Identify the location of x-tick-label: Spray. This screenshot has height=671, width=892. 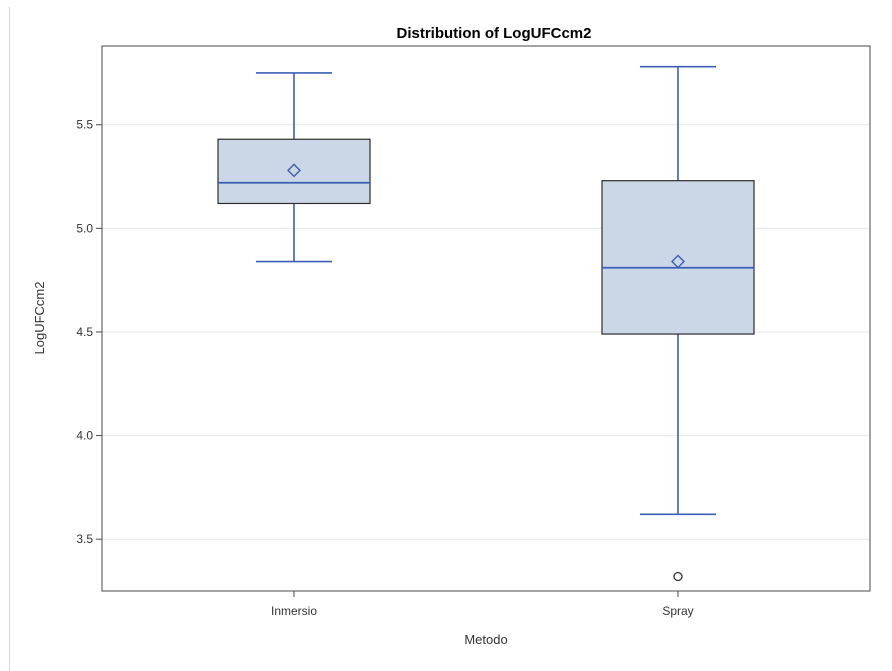
(677, 611).